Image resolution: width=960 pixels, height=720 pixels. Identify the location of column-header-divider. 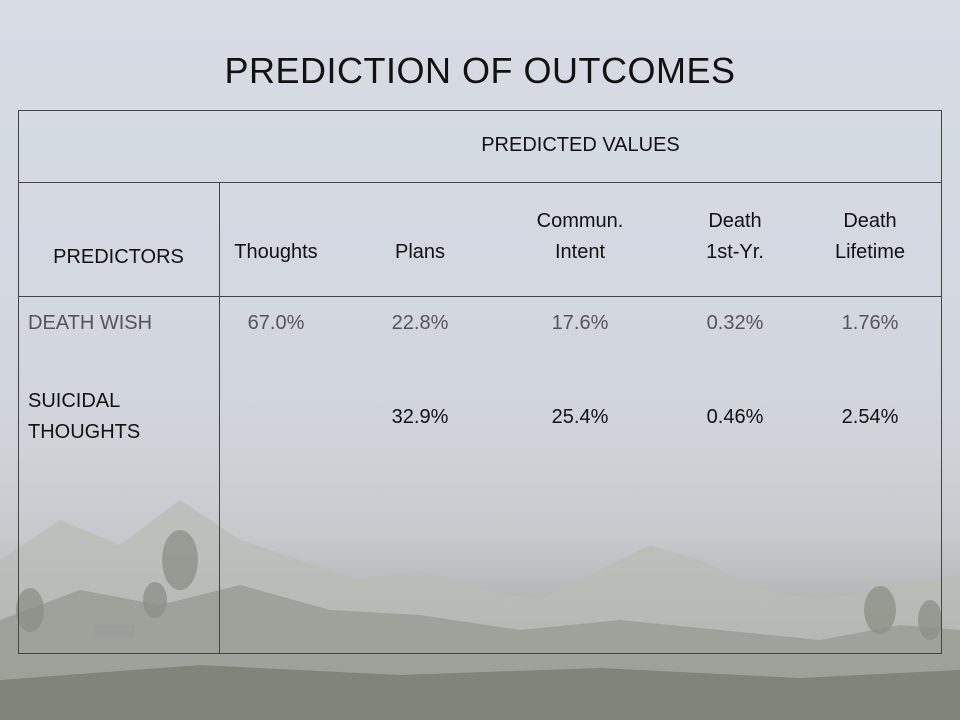
(480, 296).